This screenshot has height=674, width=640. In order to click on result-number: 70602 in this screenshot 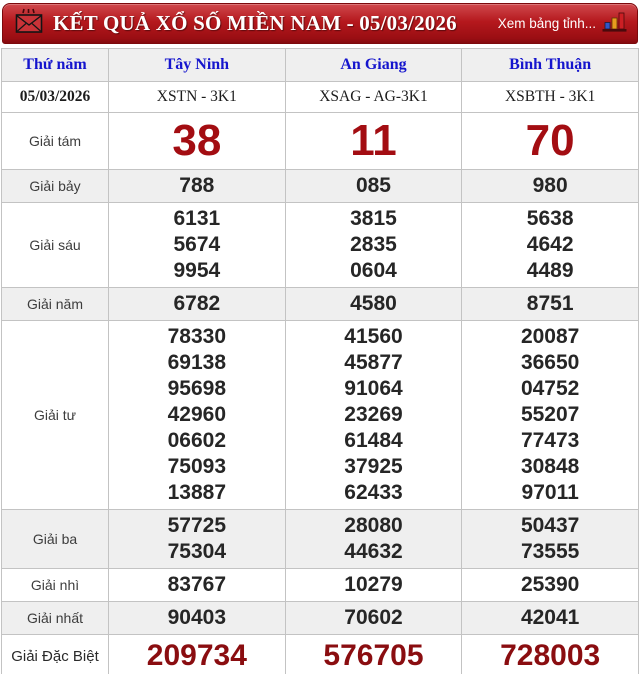, I will do `click(373, 617)`.